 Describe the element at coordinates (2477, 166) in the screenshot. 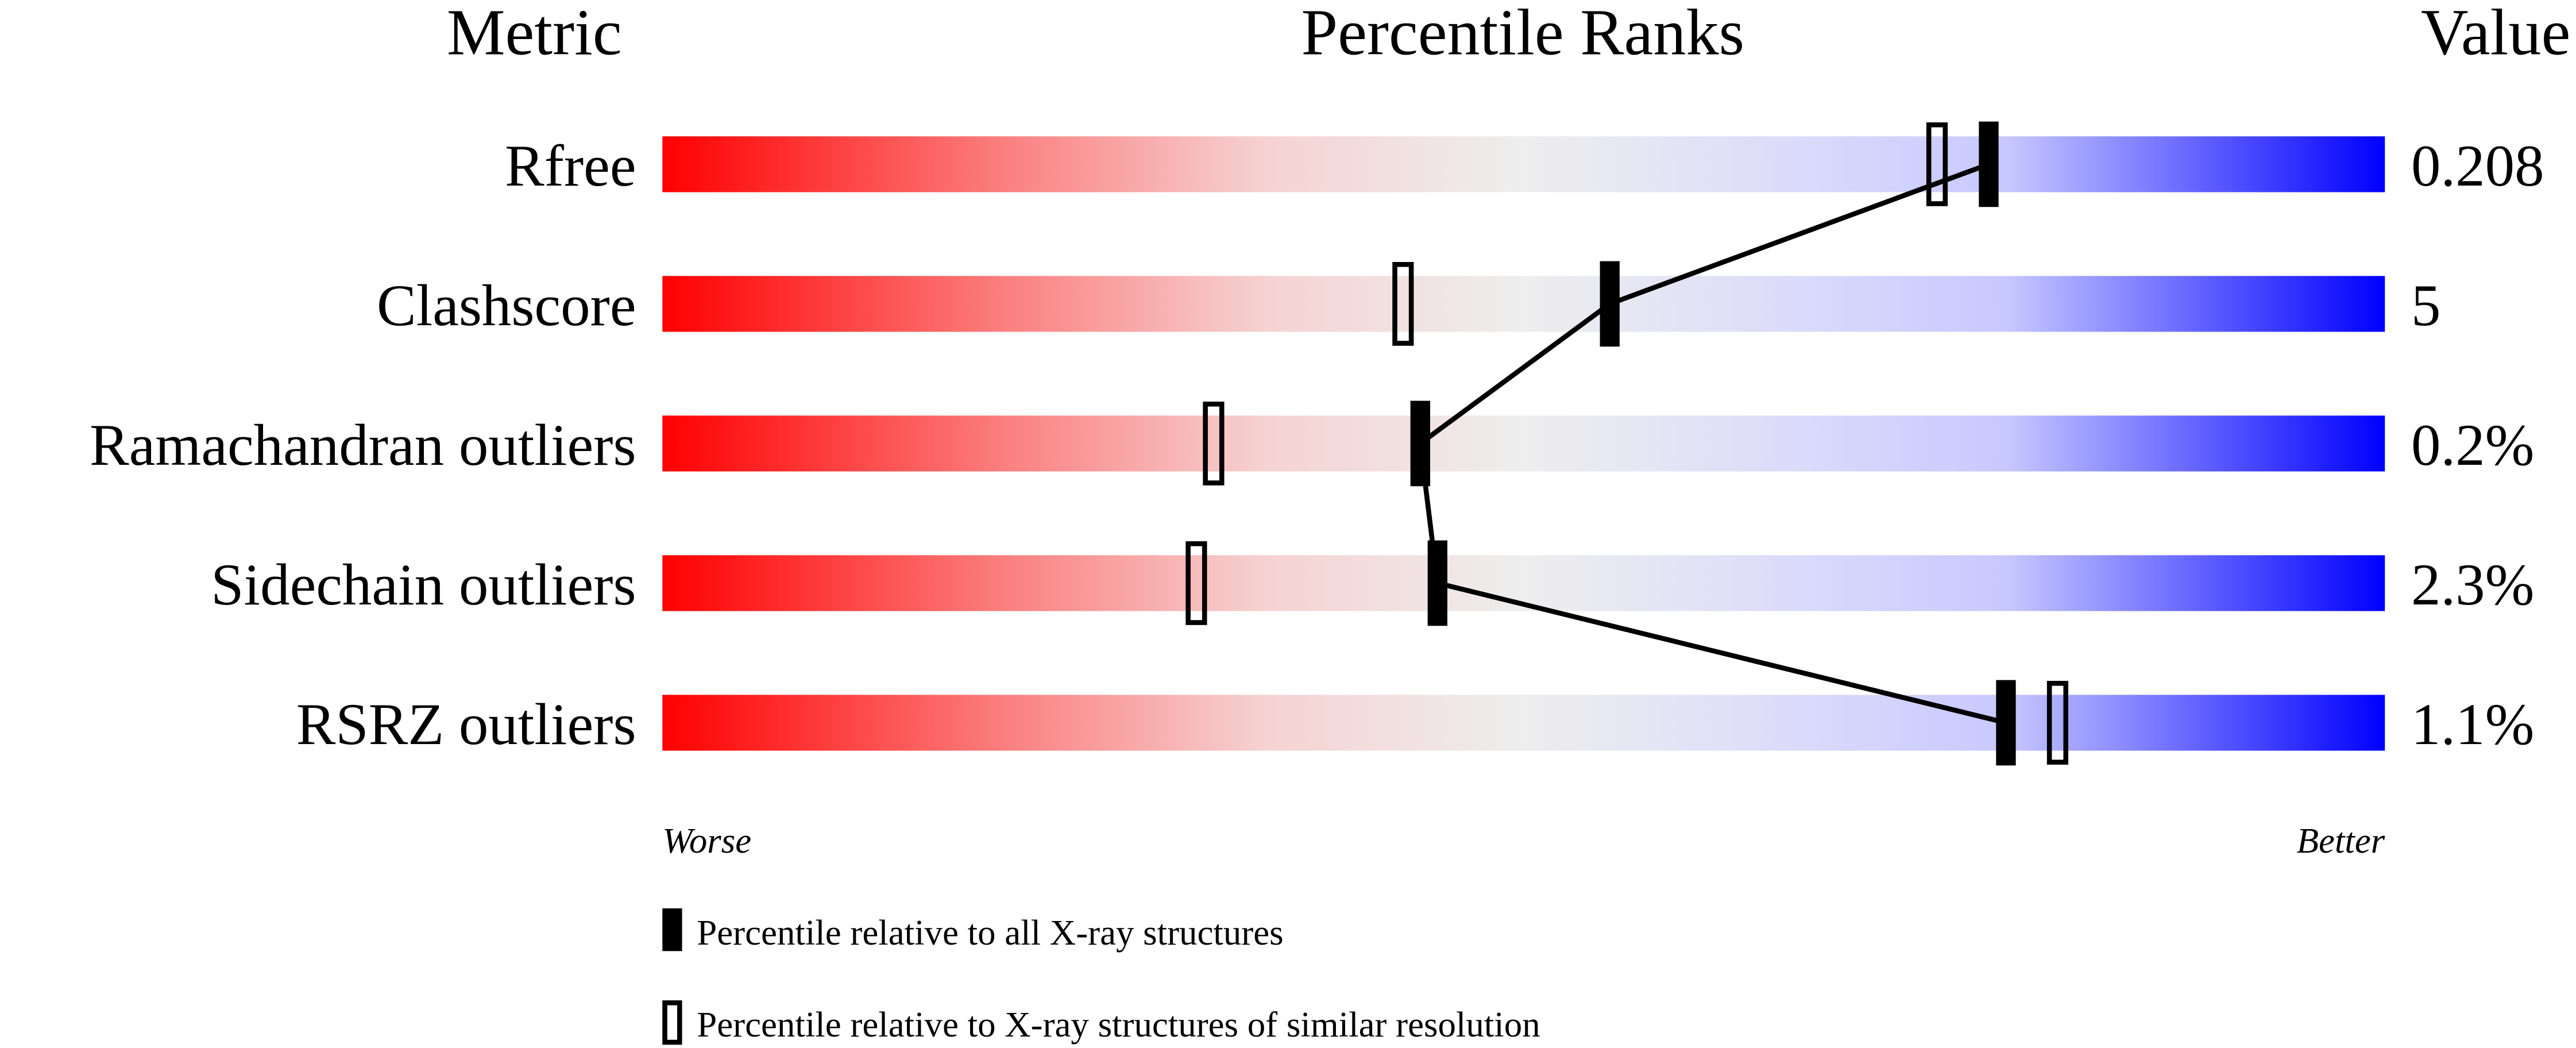

I see `metric-value: 0.208` at that location.